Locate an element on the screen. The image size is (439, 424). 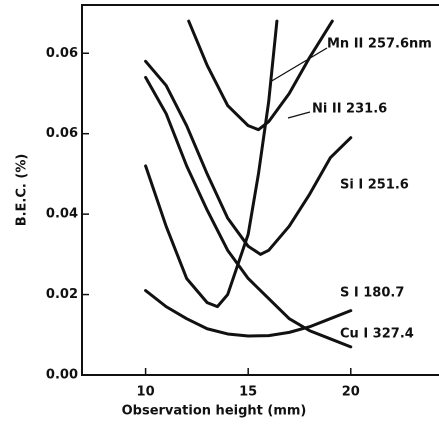
x-axis-label: Observation height (mm) is located at coordinates (214, 411).